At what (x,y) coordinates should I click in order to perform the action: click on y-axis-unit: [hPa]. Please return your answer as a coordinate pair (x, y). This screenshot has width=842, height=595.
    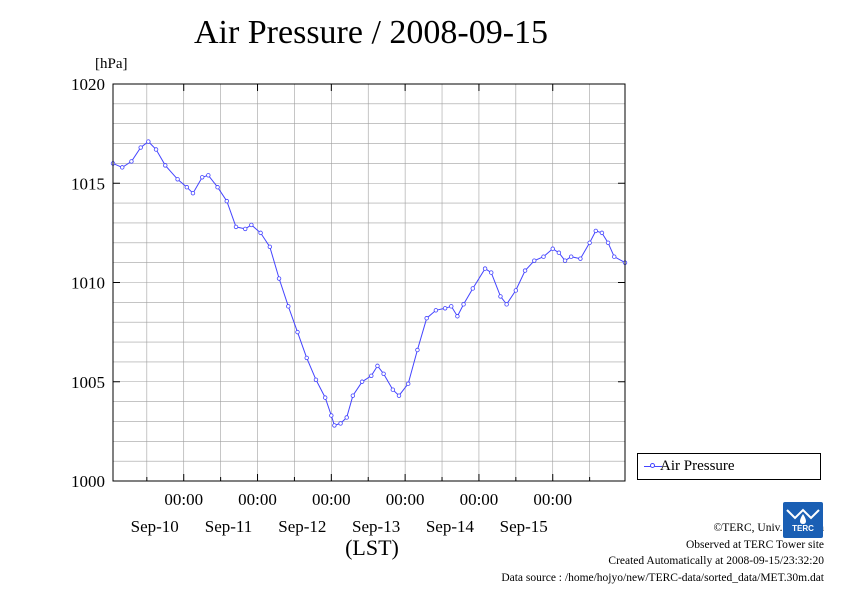
    Looking at the image, I should click on (111, 64).